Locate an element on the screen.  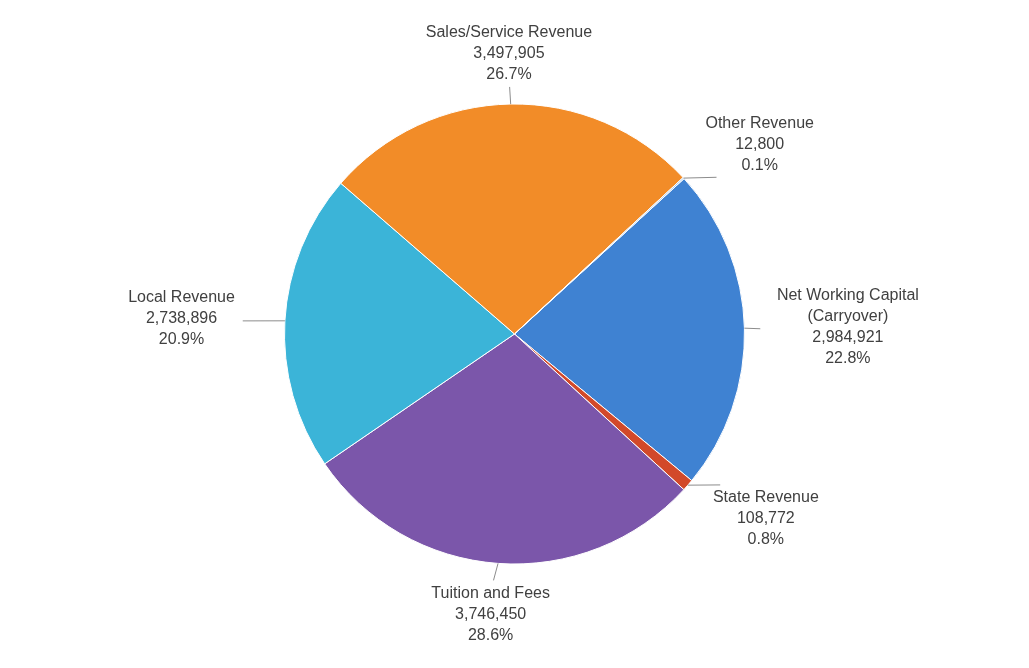
slice-label: Tuition and Fees is located at coordinates (490, 592).